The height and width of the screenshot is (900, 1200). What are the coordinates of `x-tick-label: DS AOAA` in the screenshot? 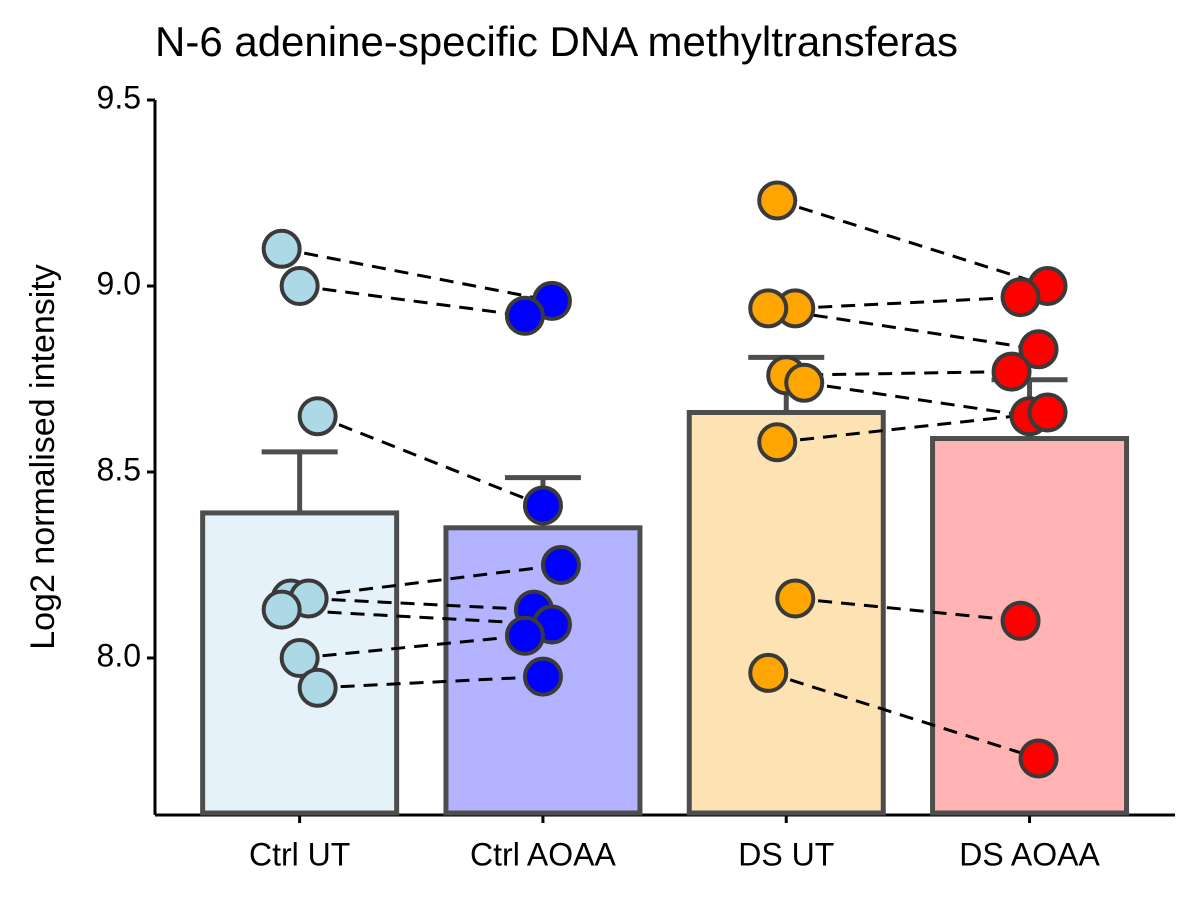 It's located at (1029, 854).